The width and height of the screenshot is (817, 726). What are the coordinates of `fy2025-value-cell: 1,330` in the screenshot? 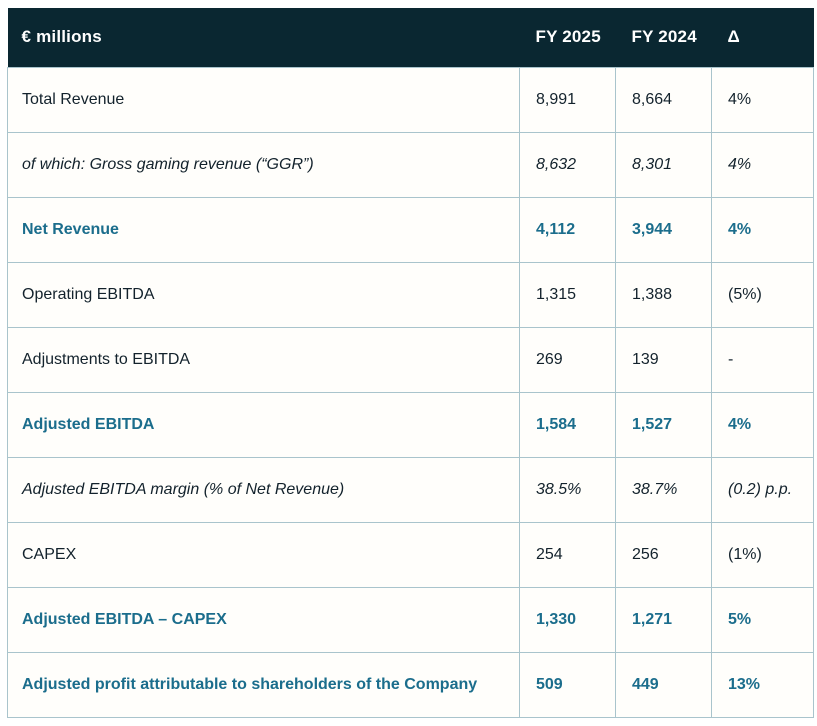 It's located at (567, 619).